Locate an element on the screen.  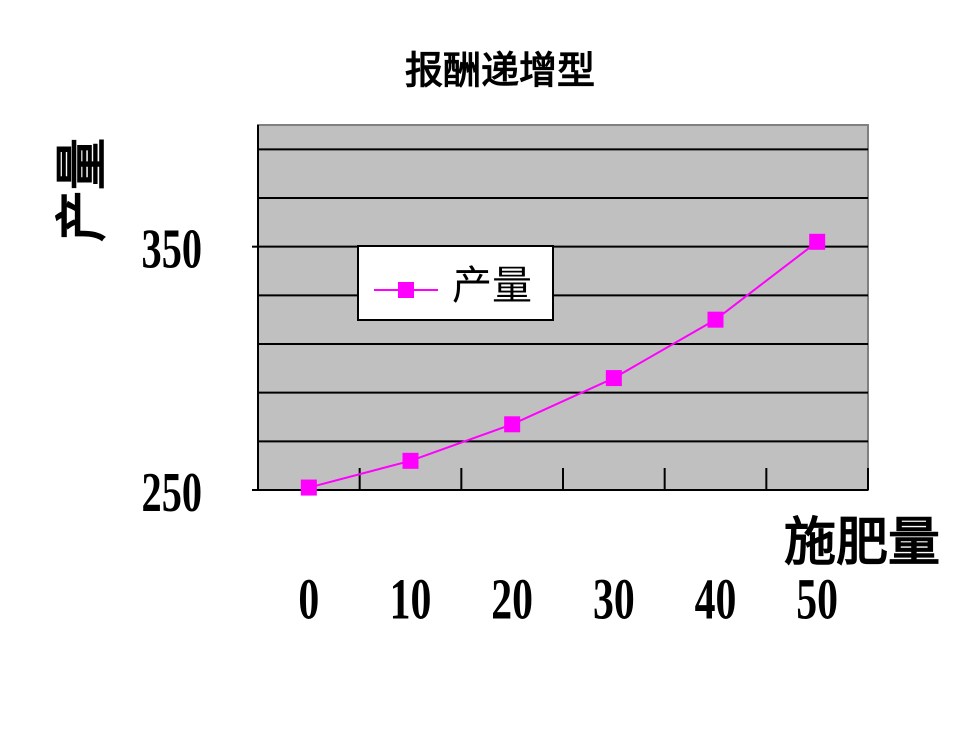
legend-box is located at coordinates (455, 283).